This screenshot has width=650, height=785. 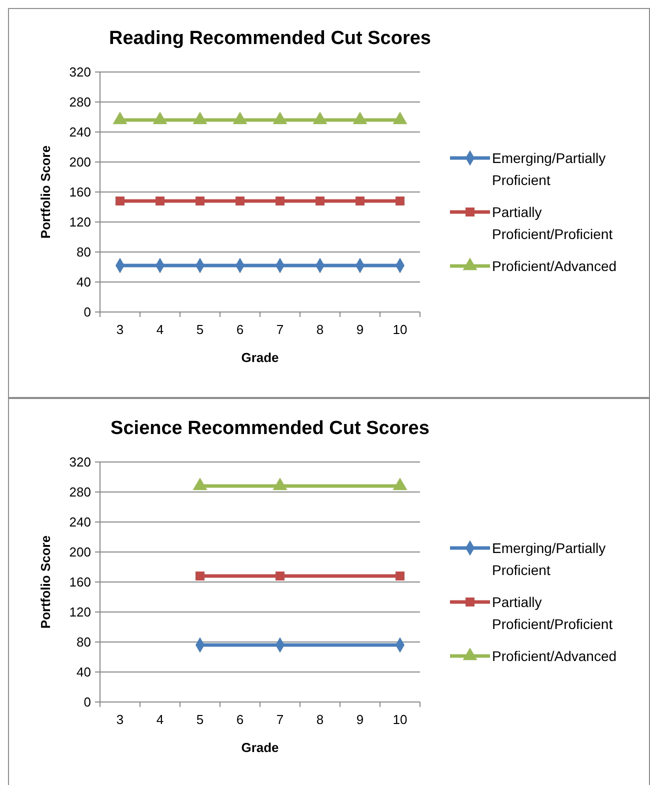 What do you see at coordinates (270, 428) in the screenshot?
I see `chart-title: Science Recommended Cut Scores` at bounding box center [270, 428].